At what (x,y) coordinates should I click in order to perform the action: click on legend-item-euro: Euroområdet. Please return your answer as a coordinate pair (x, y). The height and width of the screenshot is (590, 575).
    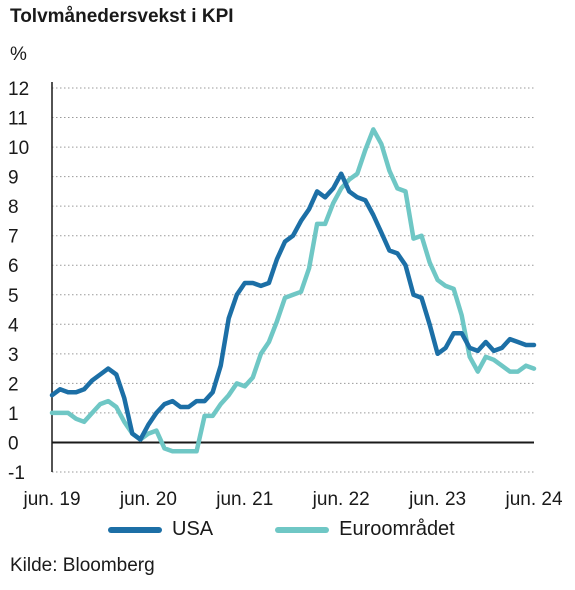
    Looking at the image, I should click on (365, 529).